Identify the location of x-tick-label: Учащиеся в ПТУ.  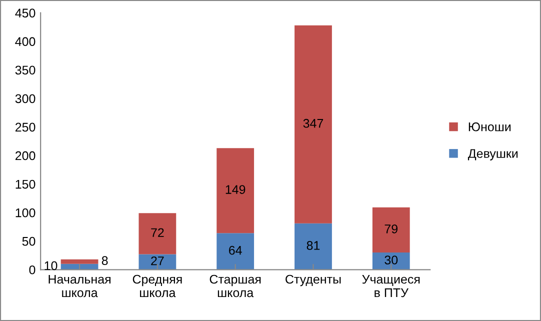
(391, 286).